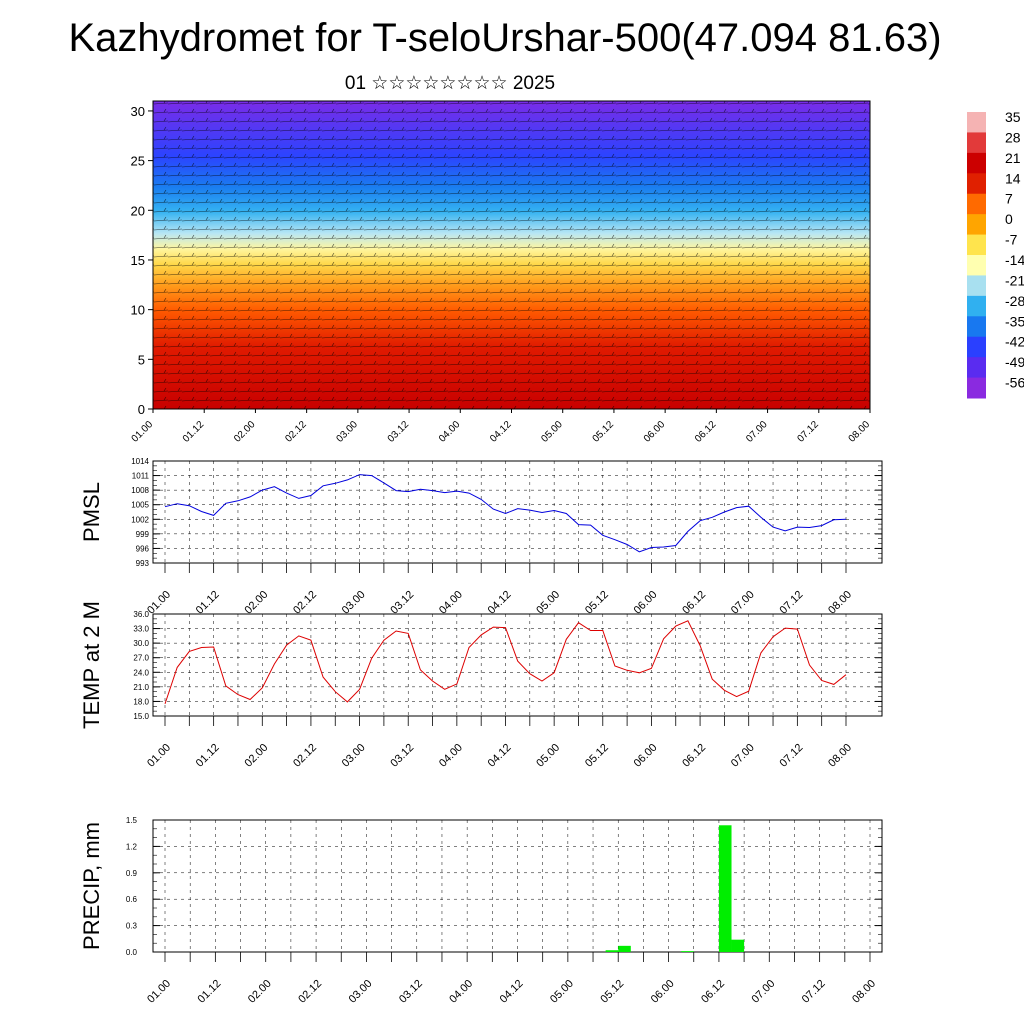 The image size is (1024, 1024). What do you see at coordinates (1014, 342) in the screenshot?
I see `colorbar-label: -42` at bounding box center [1014, 342].